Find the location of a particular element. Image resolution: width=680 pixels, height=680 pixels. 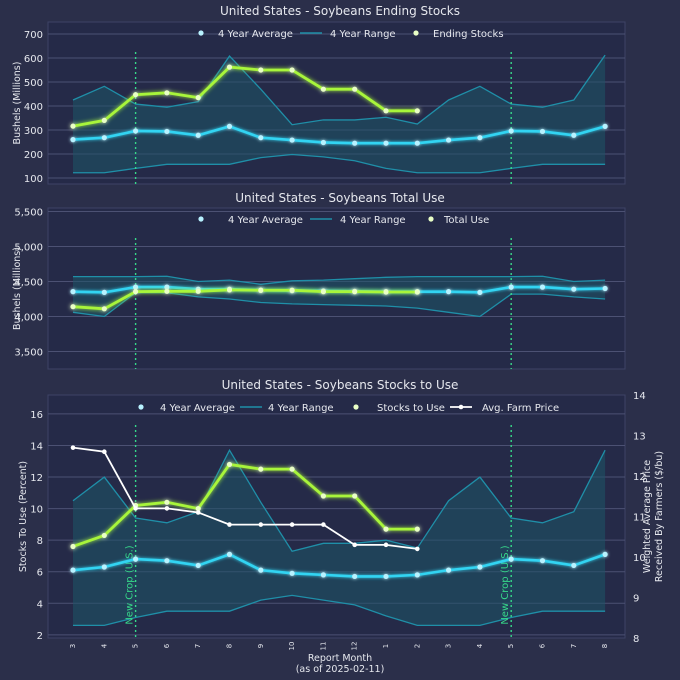

legend-label: 4 Year Average is located at coordinates (255, 34).